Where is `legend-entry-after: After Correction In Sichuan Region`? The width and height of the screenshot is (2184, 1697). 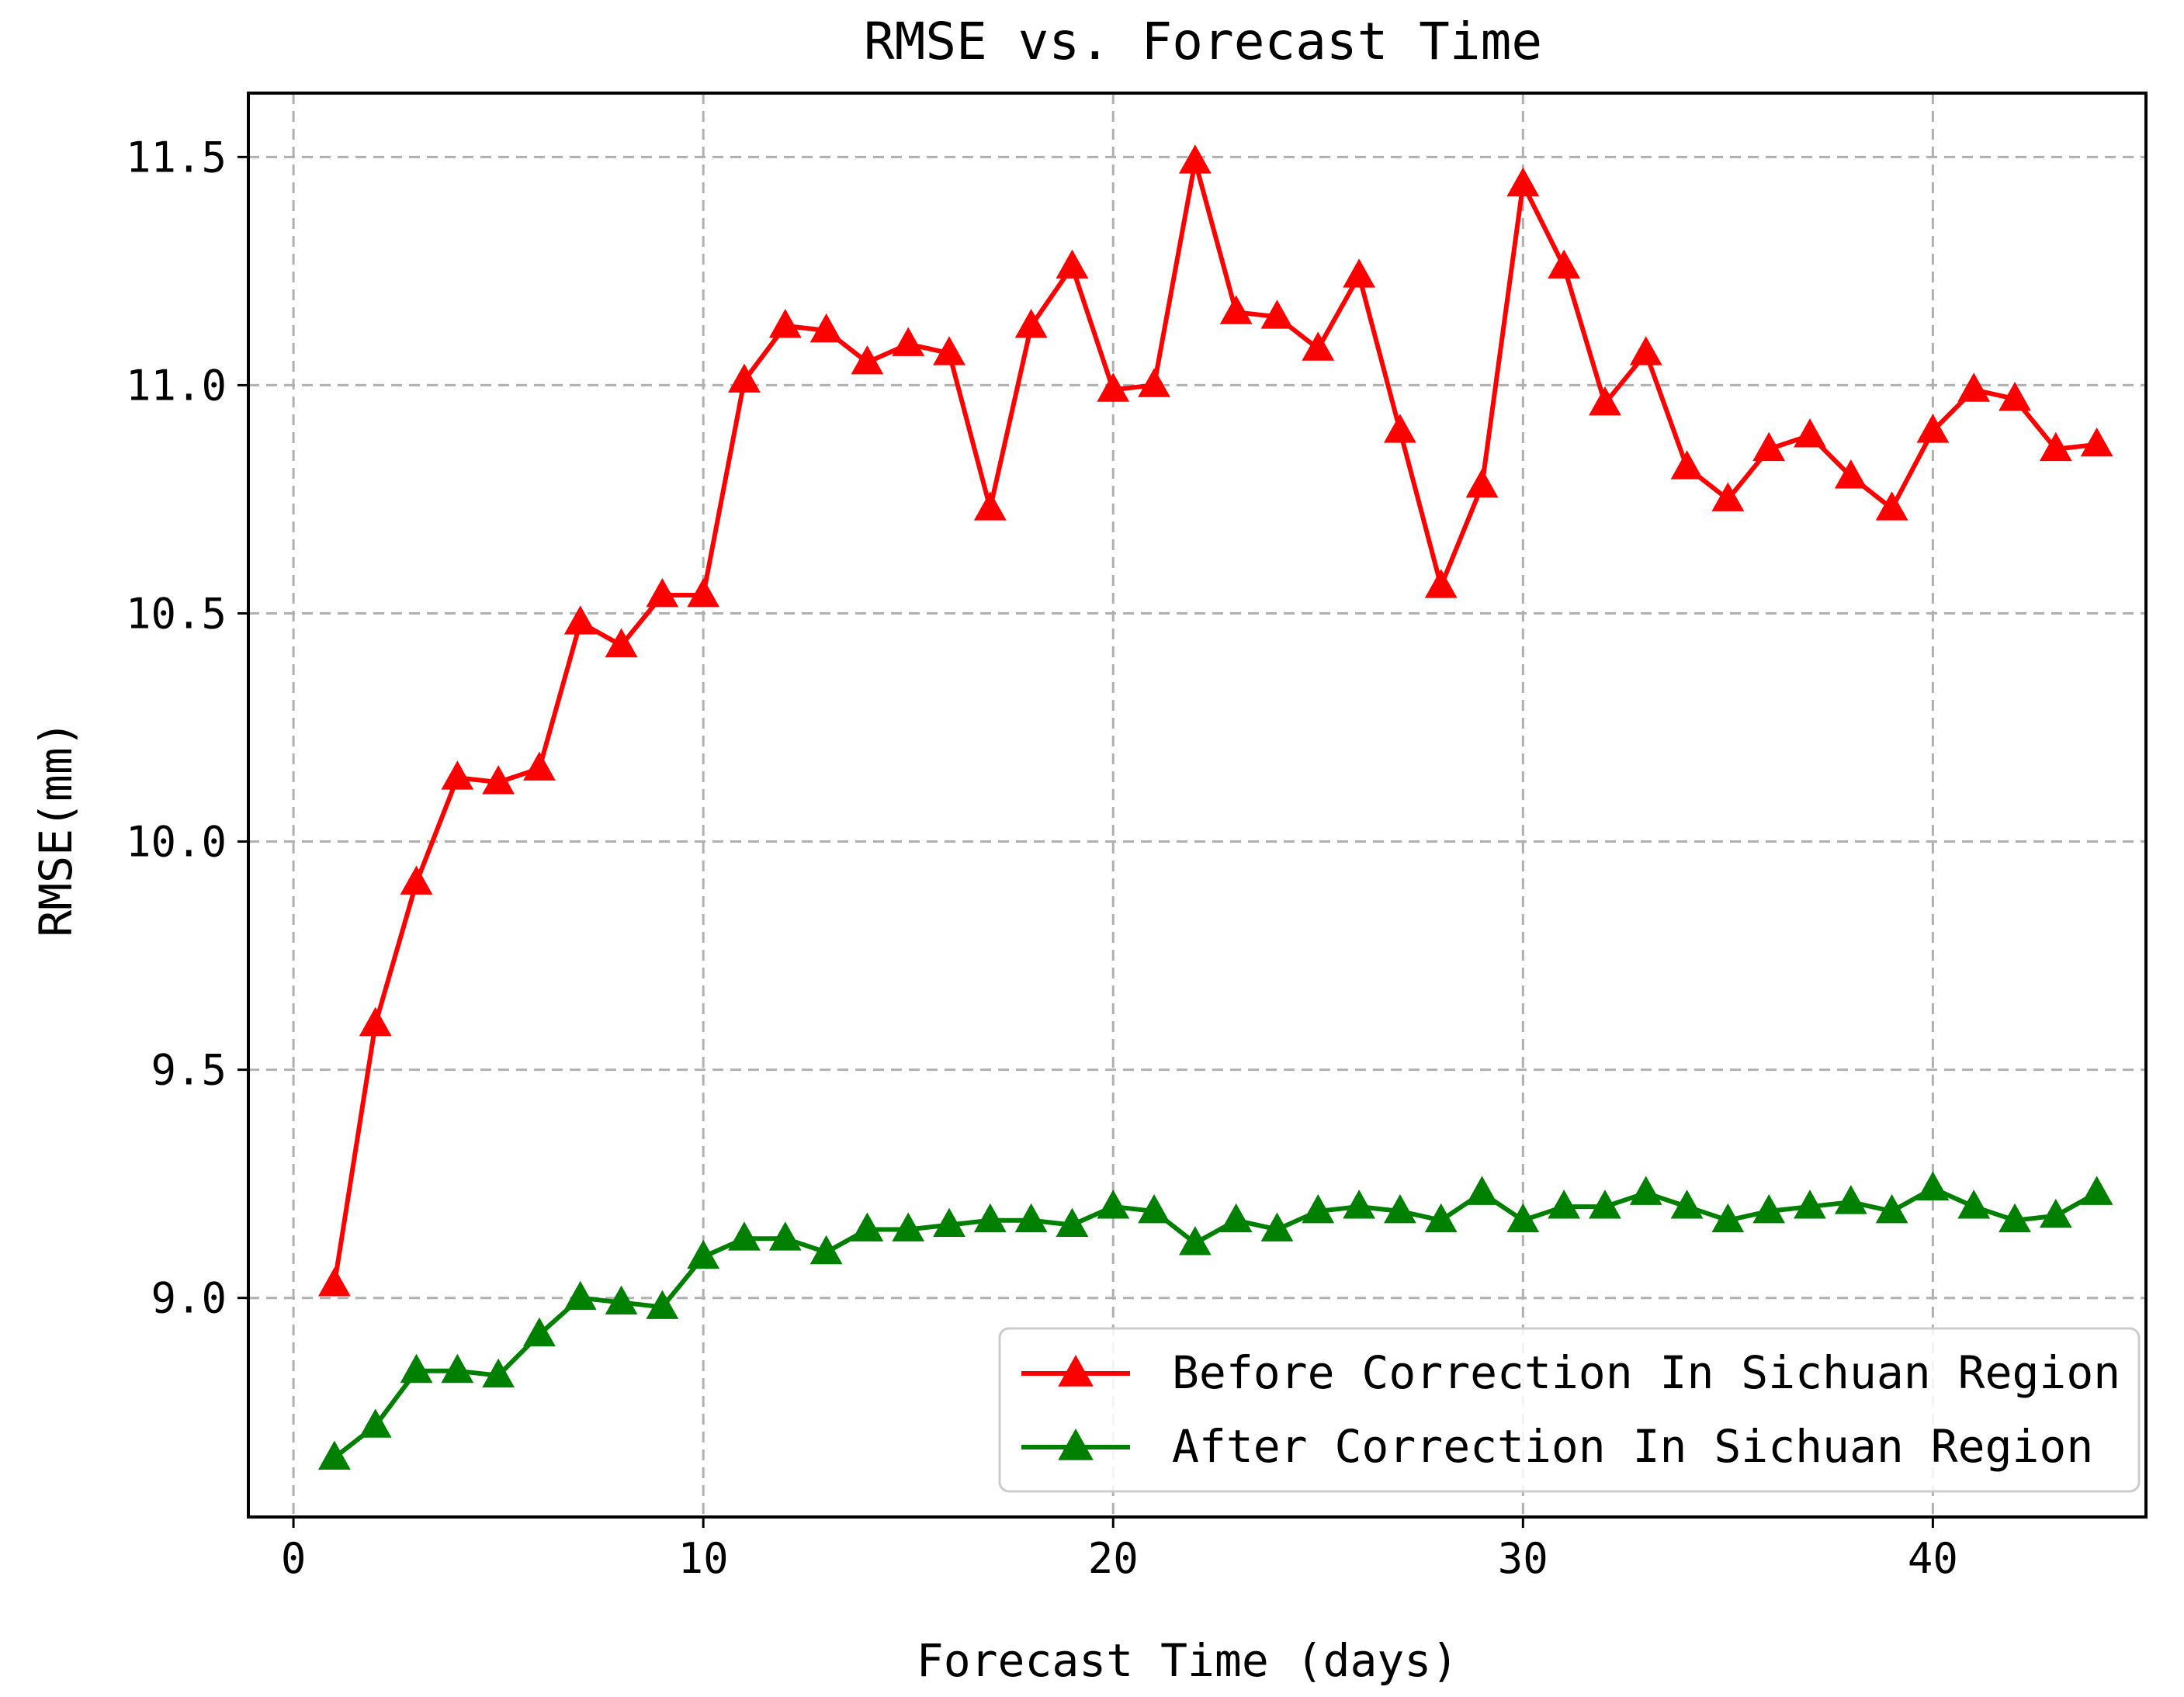 legend-entry-after: After Correction In Sichuan Region is located at coordinates (1557, 1447).